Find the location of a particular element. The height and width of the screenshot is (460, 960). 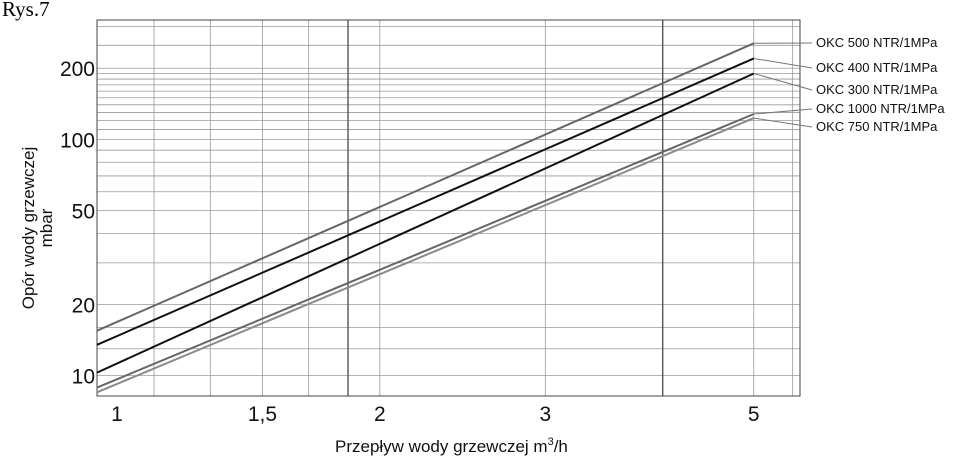

legend-leaders is located at coordinates (783, 85).